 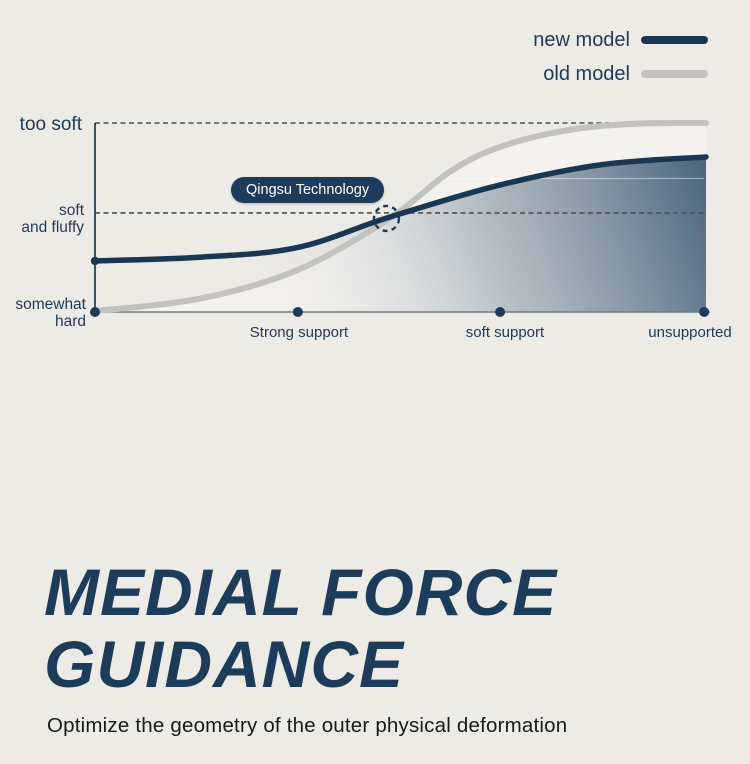 What do you see at coordinates (674, 40) in the screenshot?
I see `new-model-line-swatch` at bounding box center [674, 40].